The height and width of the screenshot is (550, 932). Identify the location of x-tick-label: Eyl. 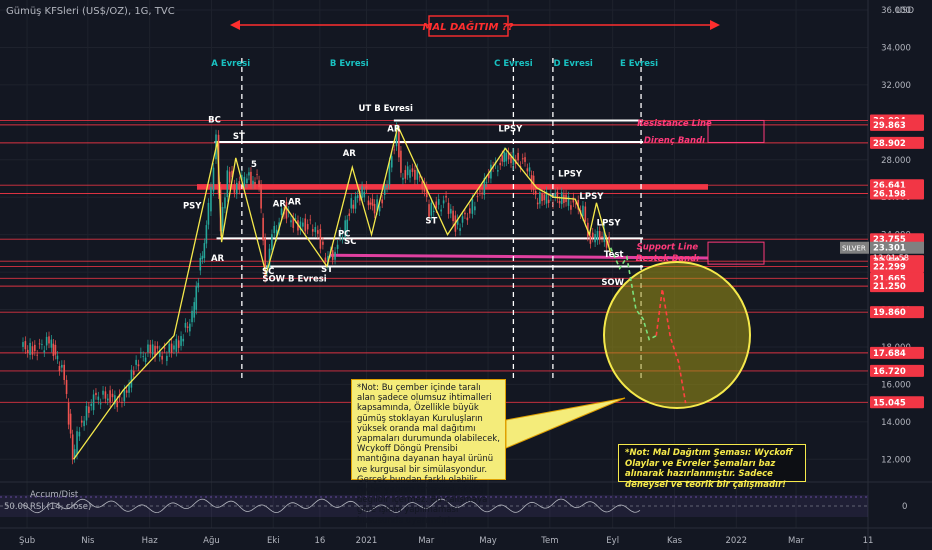
(612, 541).